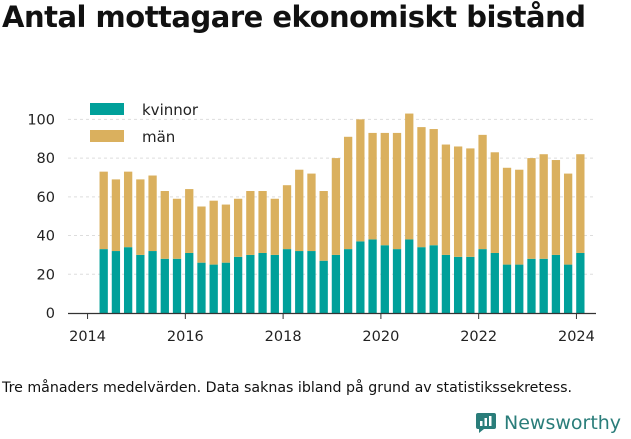  I want to click on y-tick-label: 40, so click(46, 237).